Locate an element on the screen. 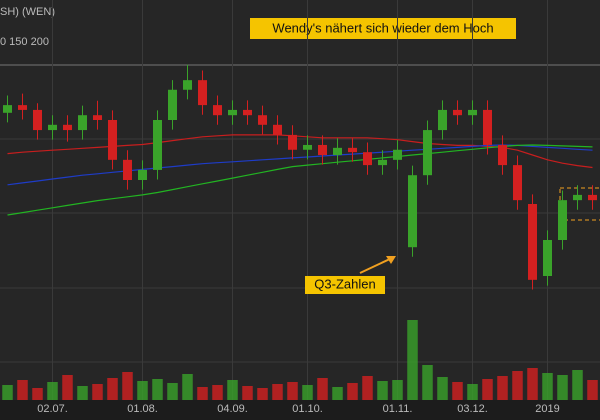 This screenshot has width=600, height=420. annotation-box is located at coordinates (345, 285).